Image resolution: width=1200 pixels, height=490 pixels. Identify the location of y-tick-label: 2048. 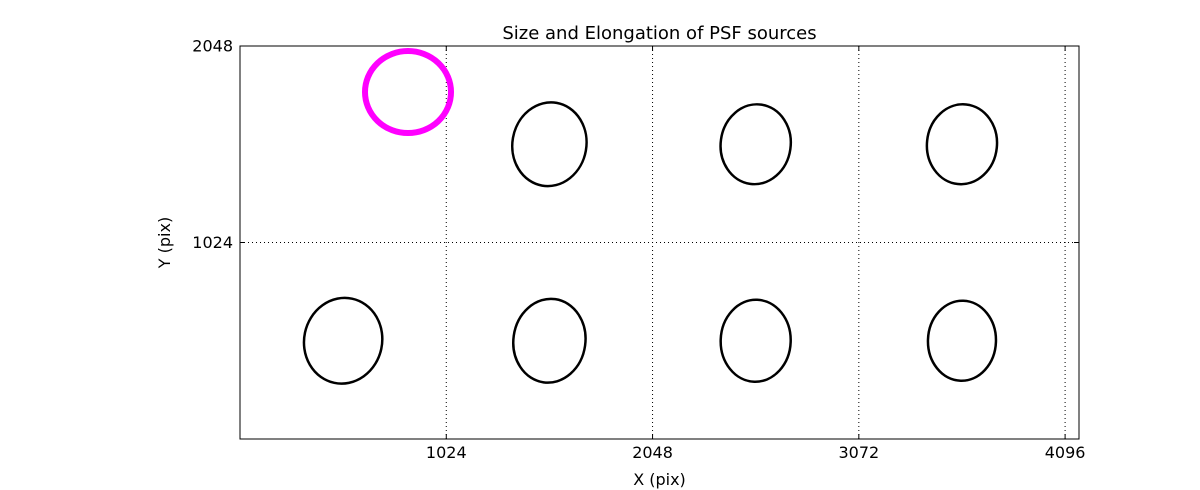
(212, 46).